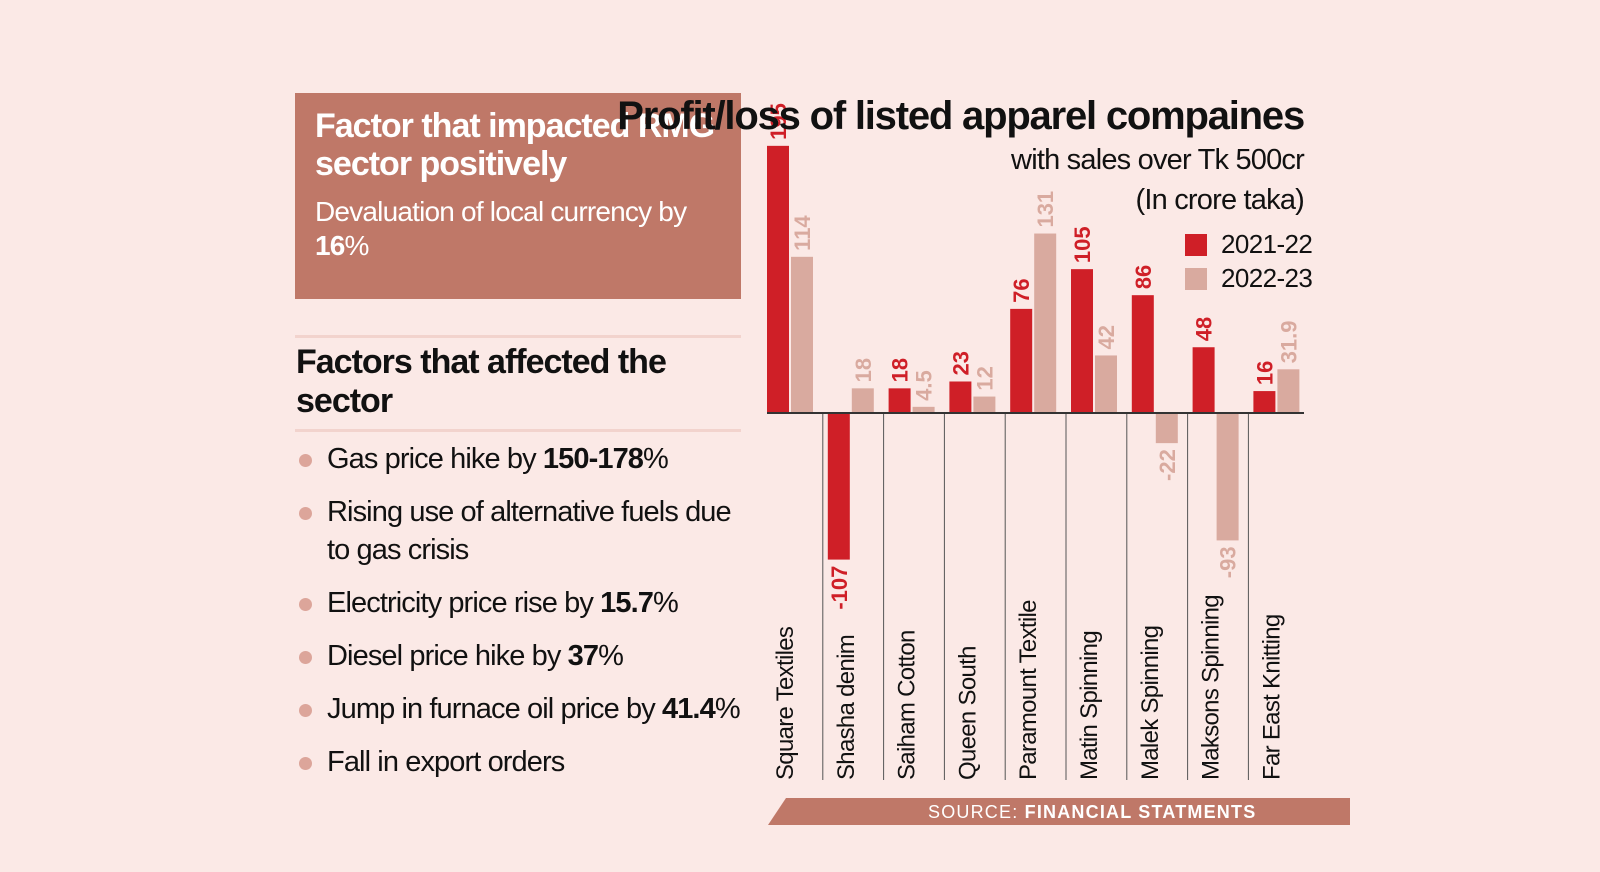 The height and width of the screenshot is (872, 1600). I want to click on data-label: 131, so click(1045, 209).